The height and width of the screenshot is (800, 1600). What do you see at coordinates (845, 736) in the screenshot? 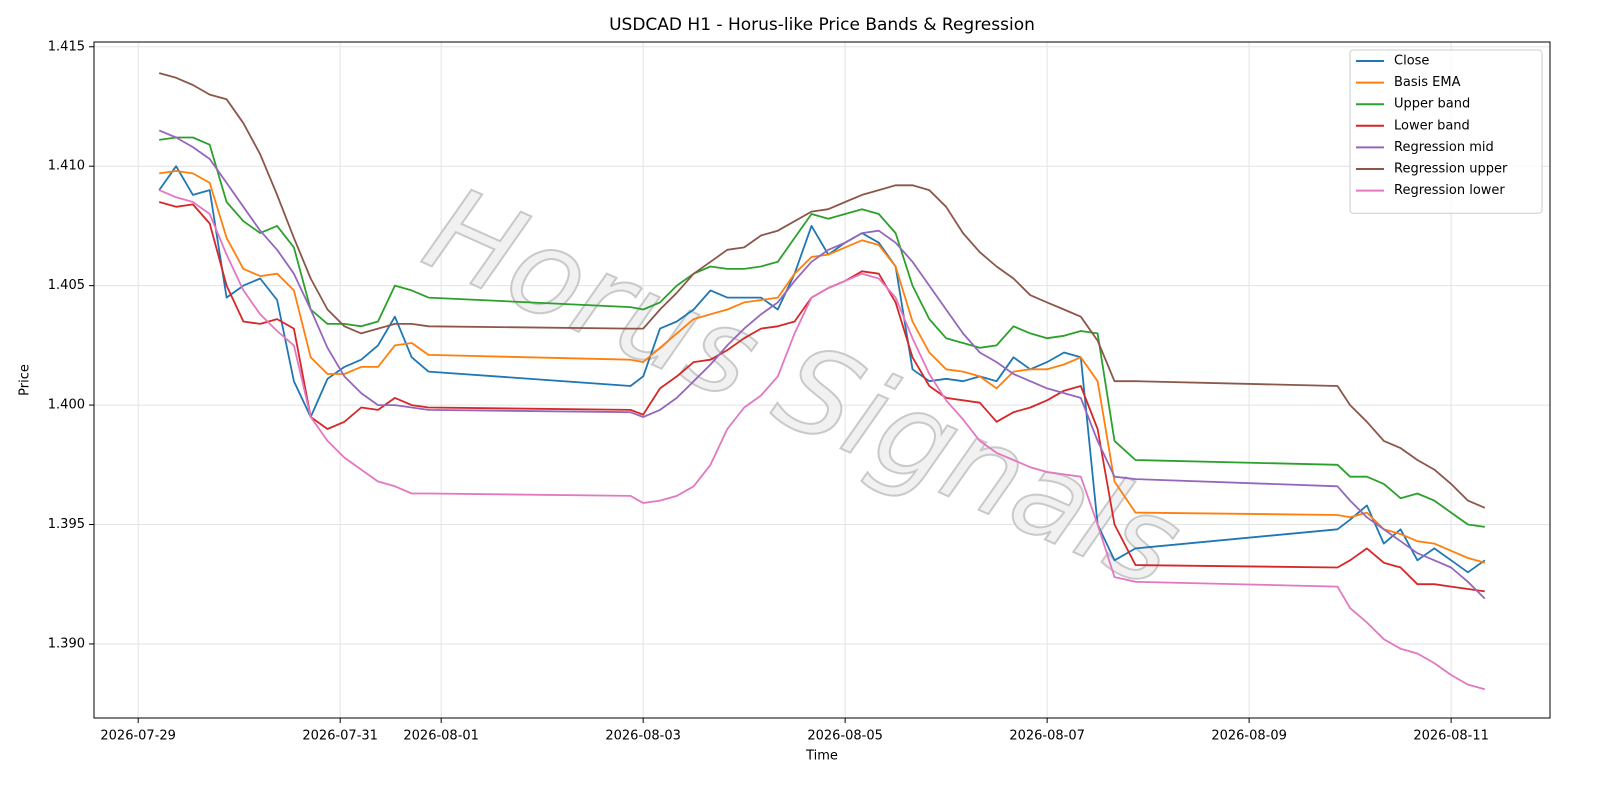
I see `x-tick-label: 2026-08-05` at bounding box center [845, 736].